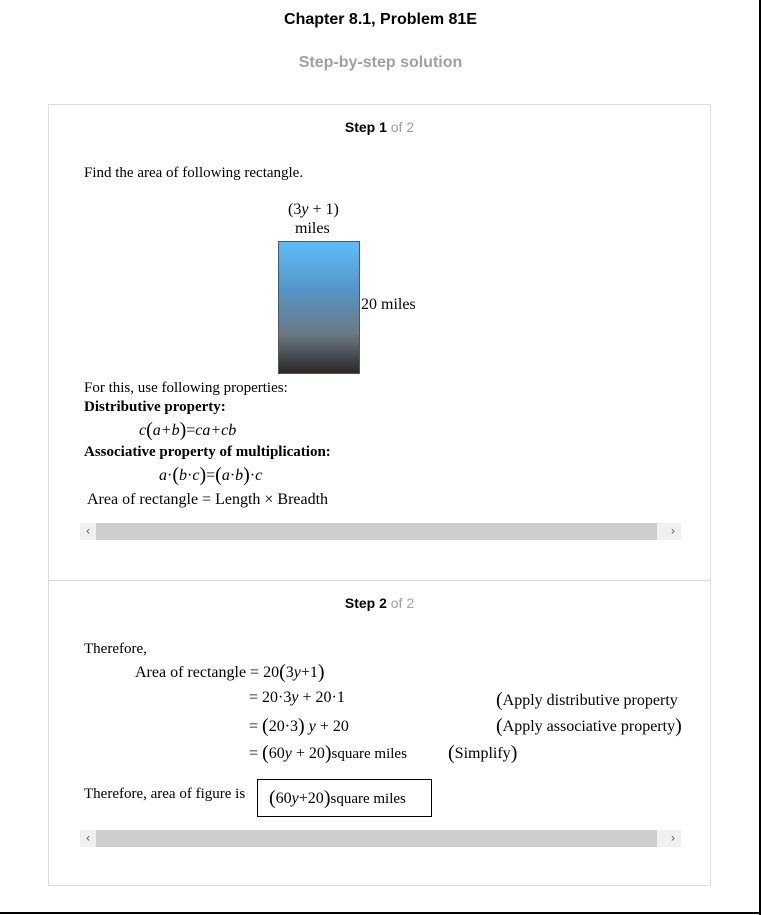  What do you see at coordinates (587, 700) in the screenshot?
I see `equation-note-2: (Apply distributive property` at bounding box center [587, 700].